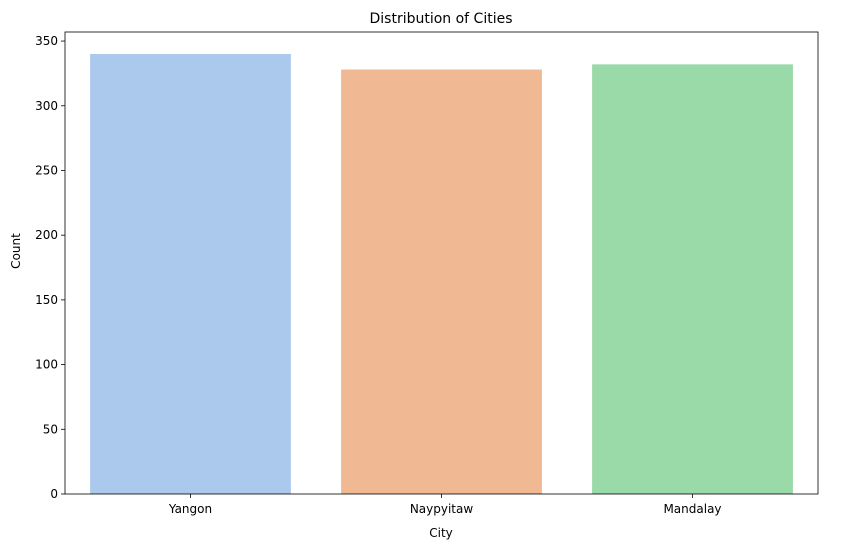 The image size is (850, 547). Describe the element at coordinates (190, 509) in the screenshot. I see `x-tick-label: Yangon` at that location.